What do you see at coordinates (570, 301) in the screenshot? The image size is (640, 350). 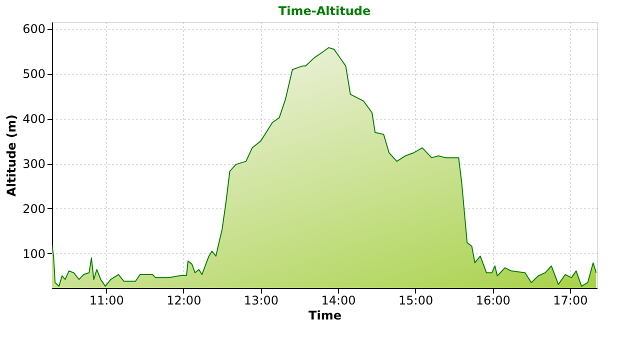 I see `x-tick-label: 17:00` at bounding box center [570, 301].